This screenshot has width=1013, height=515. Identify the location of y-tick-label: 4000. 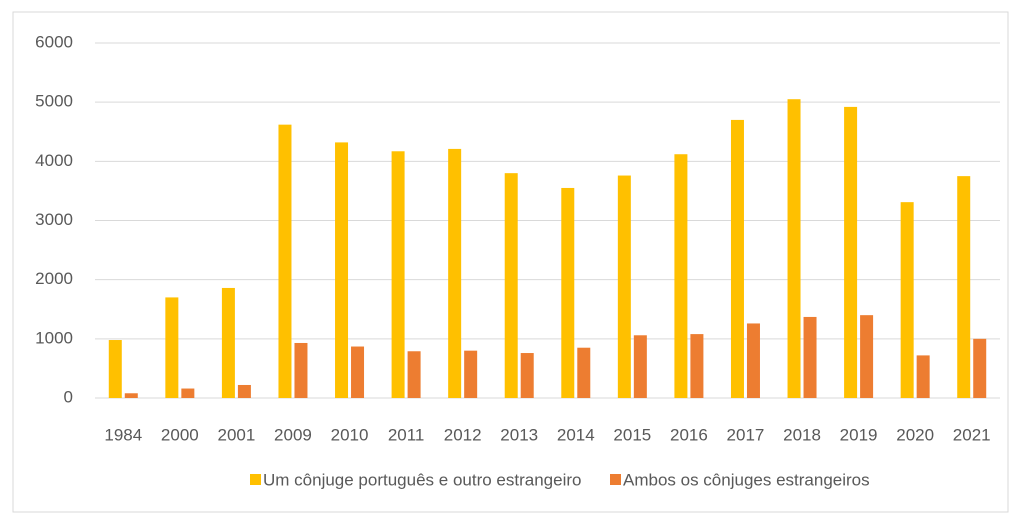
(54, 160).